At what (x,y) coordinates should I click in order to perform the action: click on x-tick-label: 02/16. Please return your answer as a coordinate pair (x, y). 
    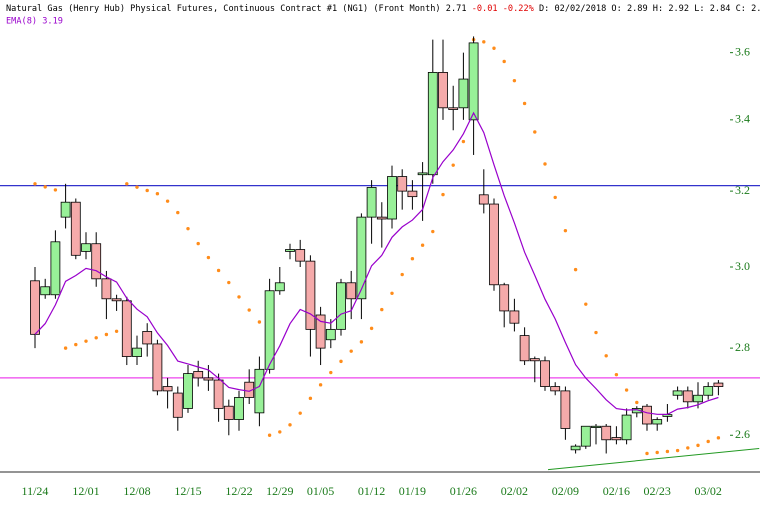
    Looking at the image, I should click on (616, 491).